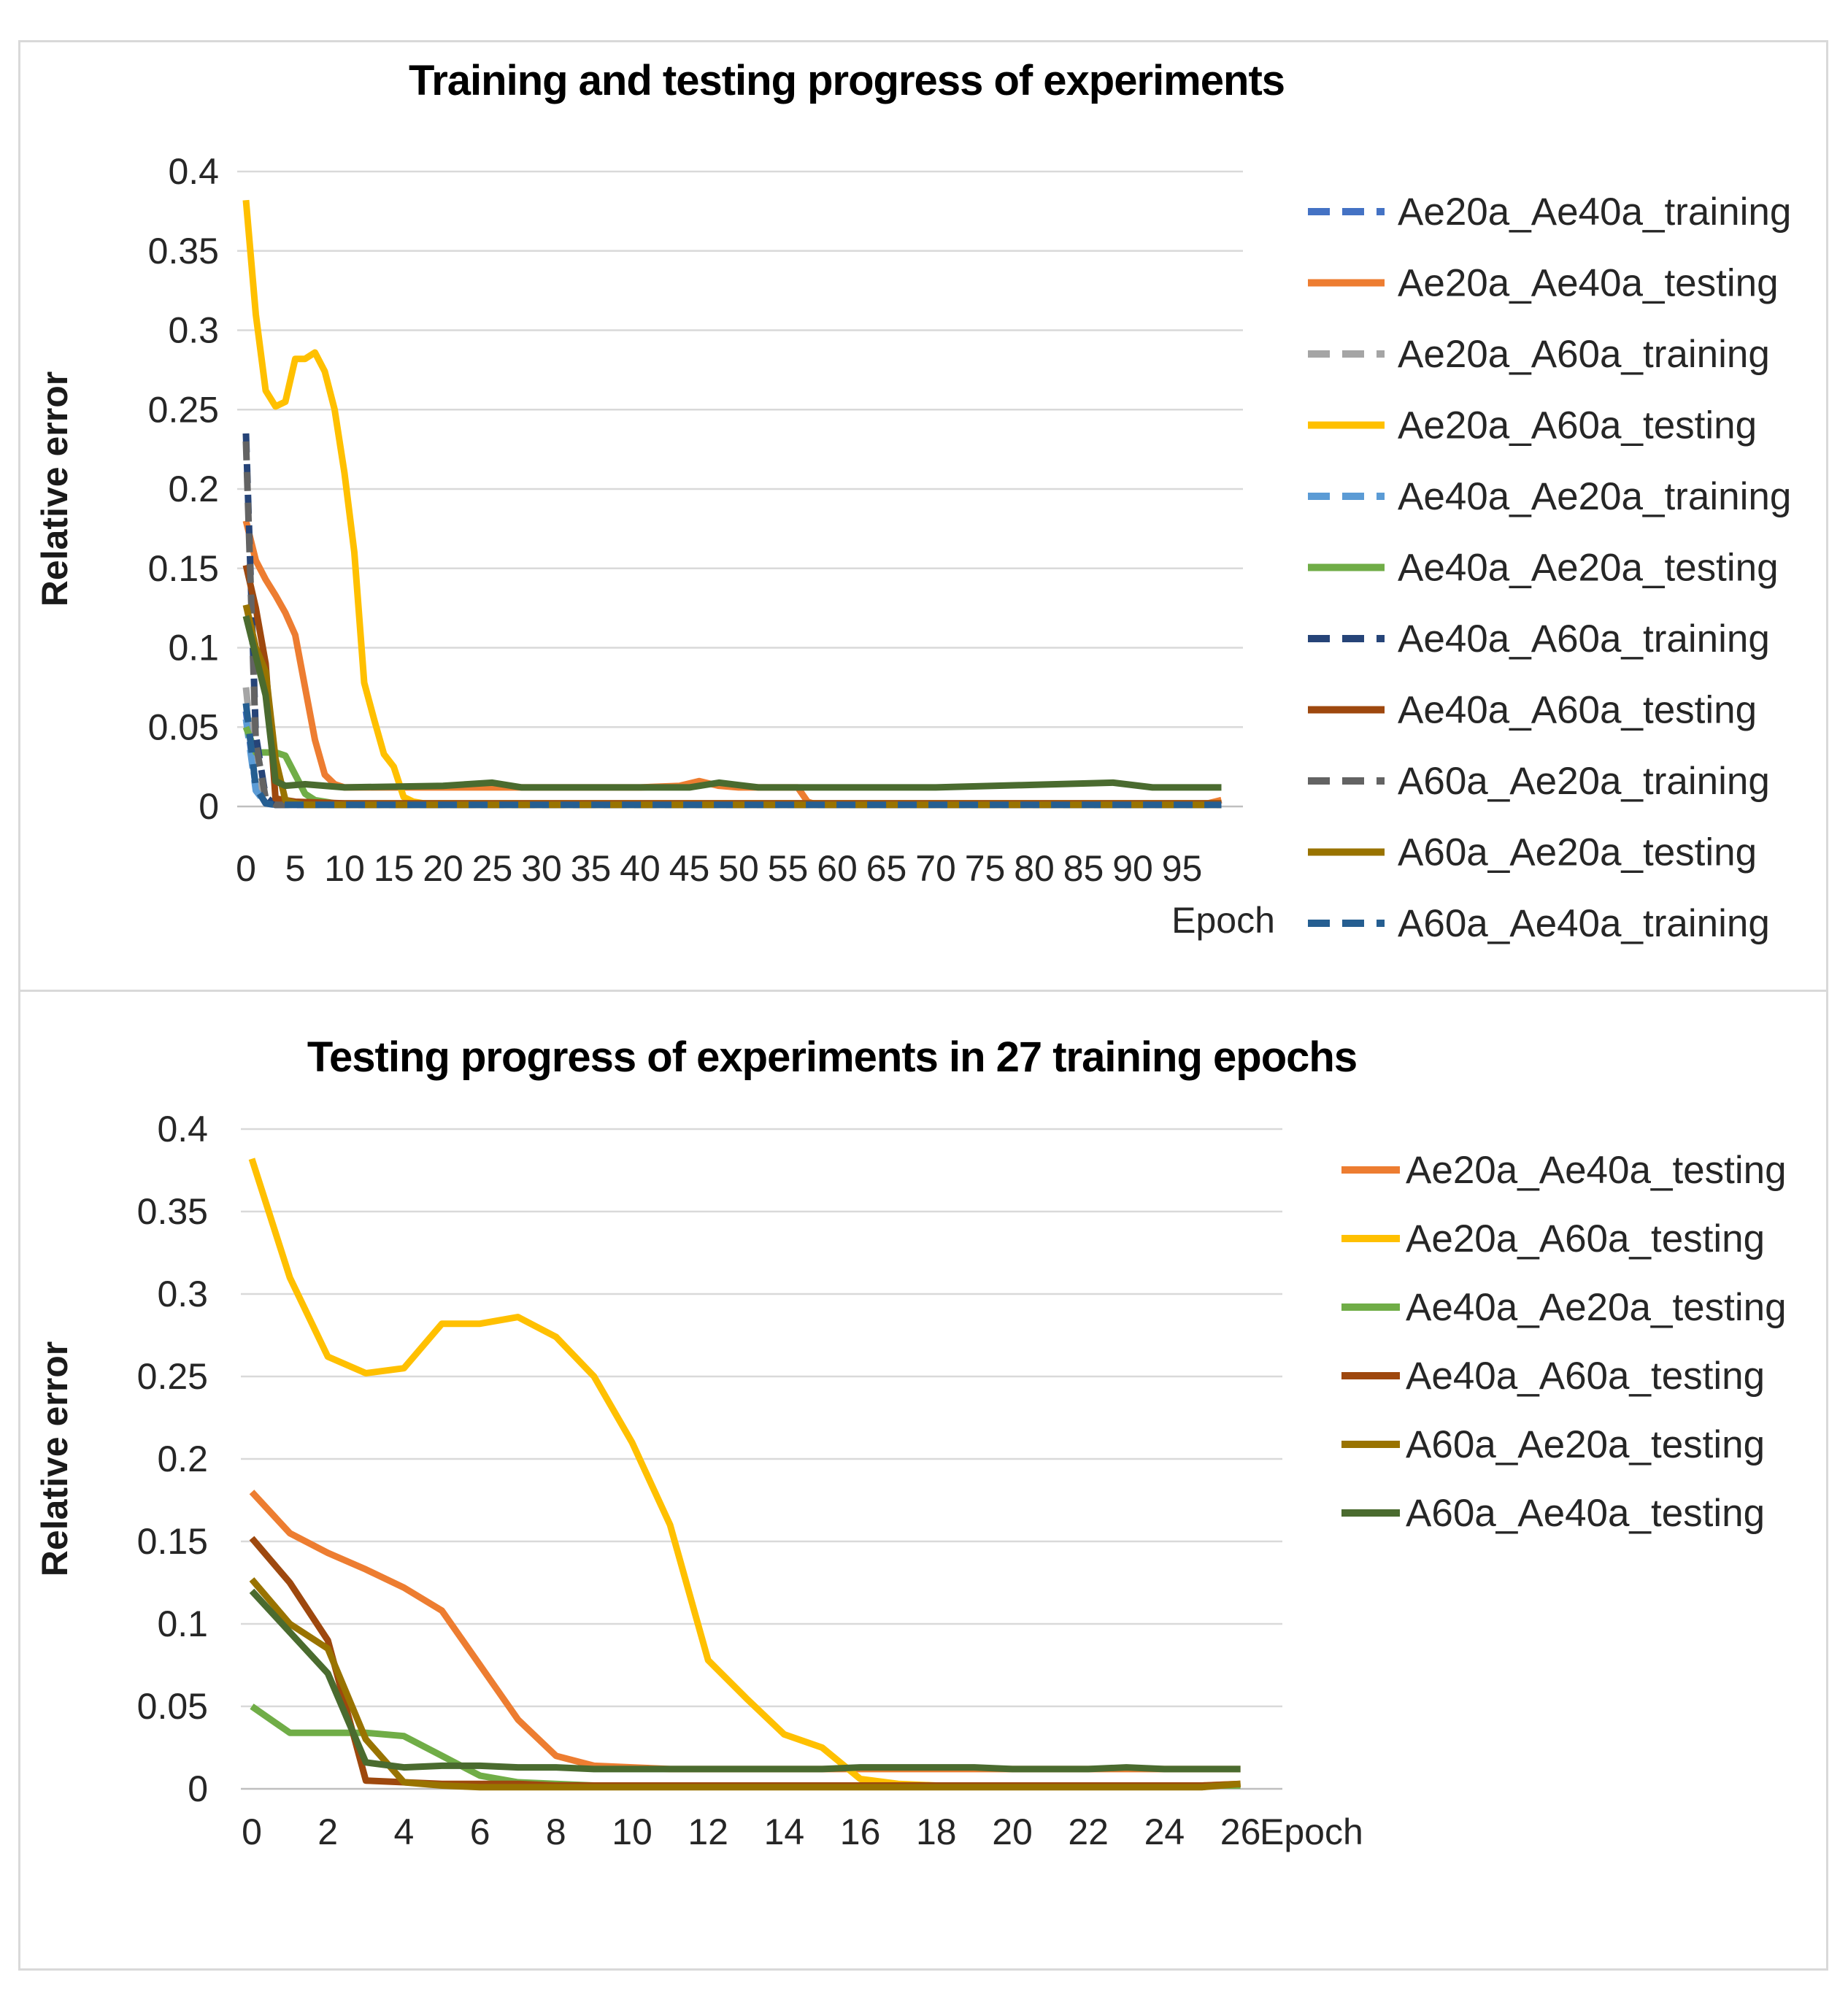 The height and width of the screenshot is (1991, 1848). I want to click on series-line-A60a_Ae20a_training, so click(732, 625).